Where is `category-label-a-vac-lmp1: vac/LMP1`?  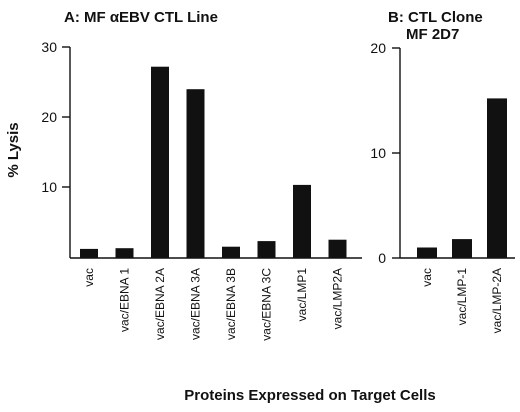
category-label-a-vac-lmp1: vac/LMP1 is located at coordinates (302, 295).